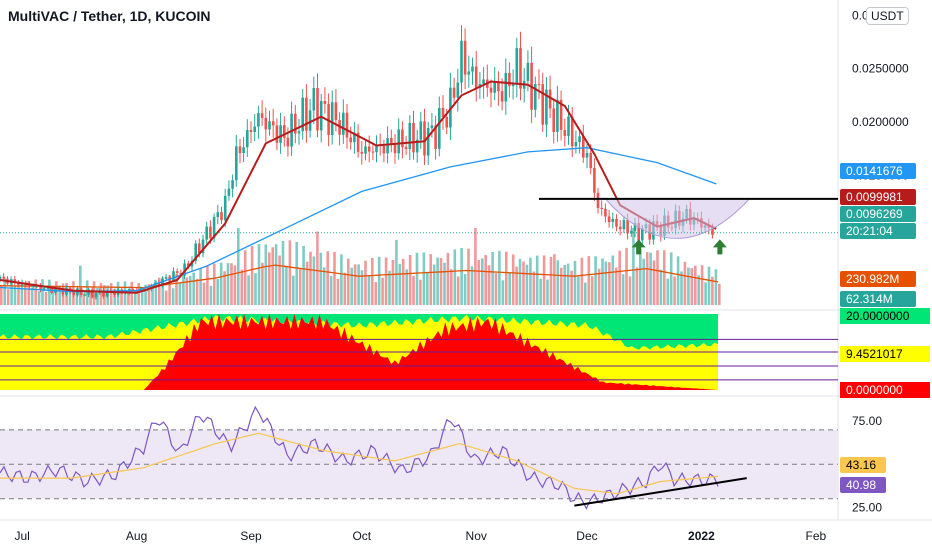 This screenshot has width=932, height=555. I want to click on volume-axis-label: 230.982M, so click(872, 279).